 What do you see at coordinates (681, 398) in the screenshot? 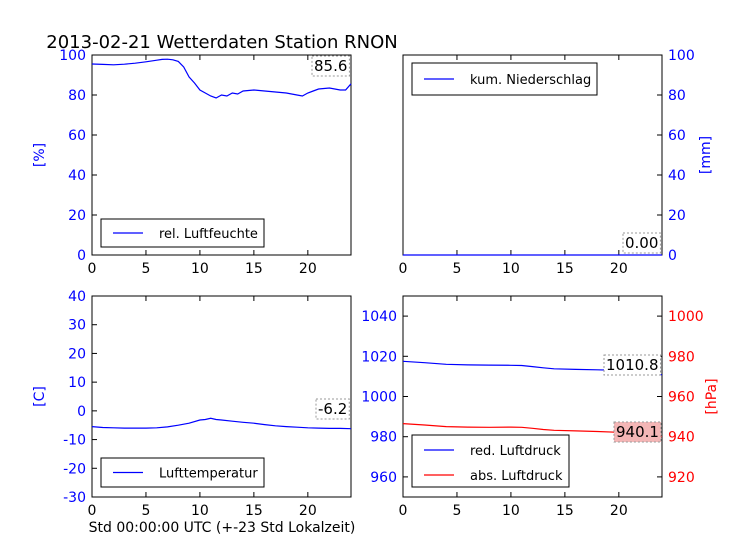
I see `y2-tick-label-bottom-right: 960` at bounding box center [681, 398].